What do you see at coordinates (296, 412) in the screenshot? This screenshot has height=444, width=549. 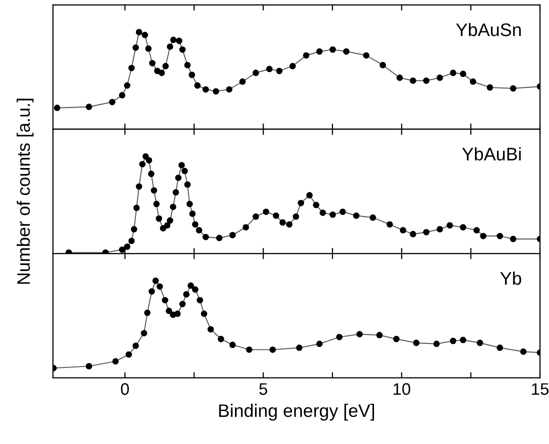 I see `x-axis-title: Binding energy [eV]` at bounding box center [296, 412].